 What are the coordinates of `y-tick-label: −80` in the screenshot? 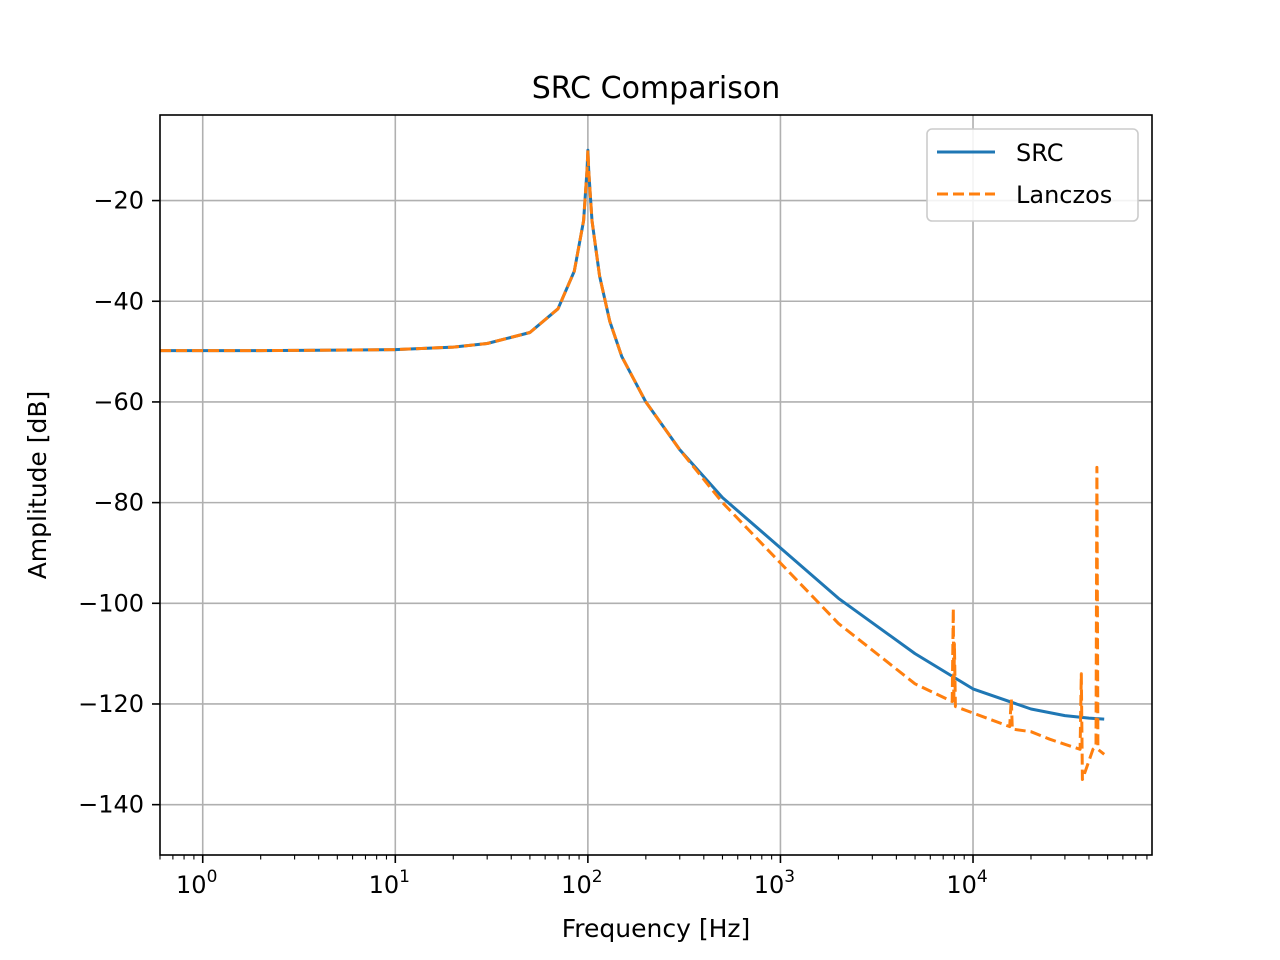 It's located at (118, 503).